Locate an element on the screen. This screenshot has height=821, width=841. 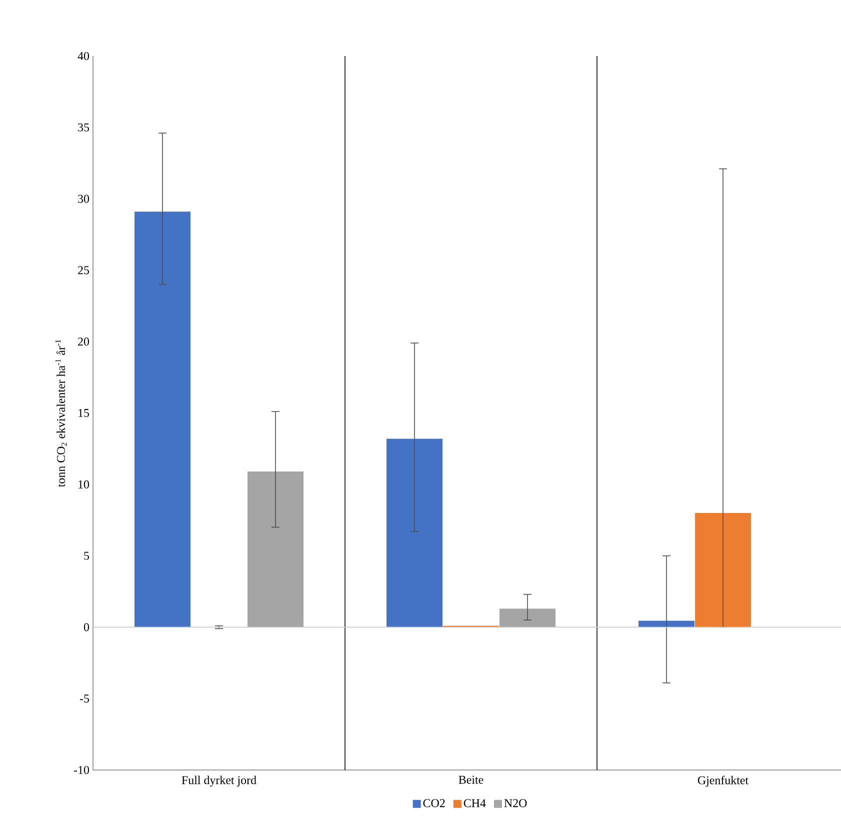
y-tick-label: 25 is located at coordinates (84, 270).